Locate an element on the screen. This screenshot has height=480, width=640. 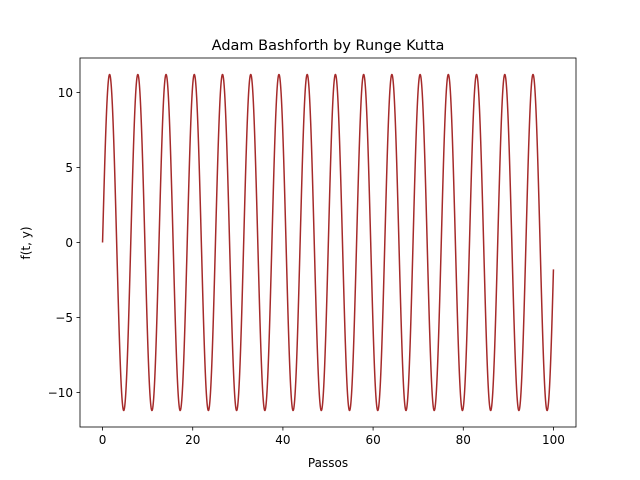
chart-title: Adam Bashforth by Runge Kutta is located at coordinates (328, 46).